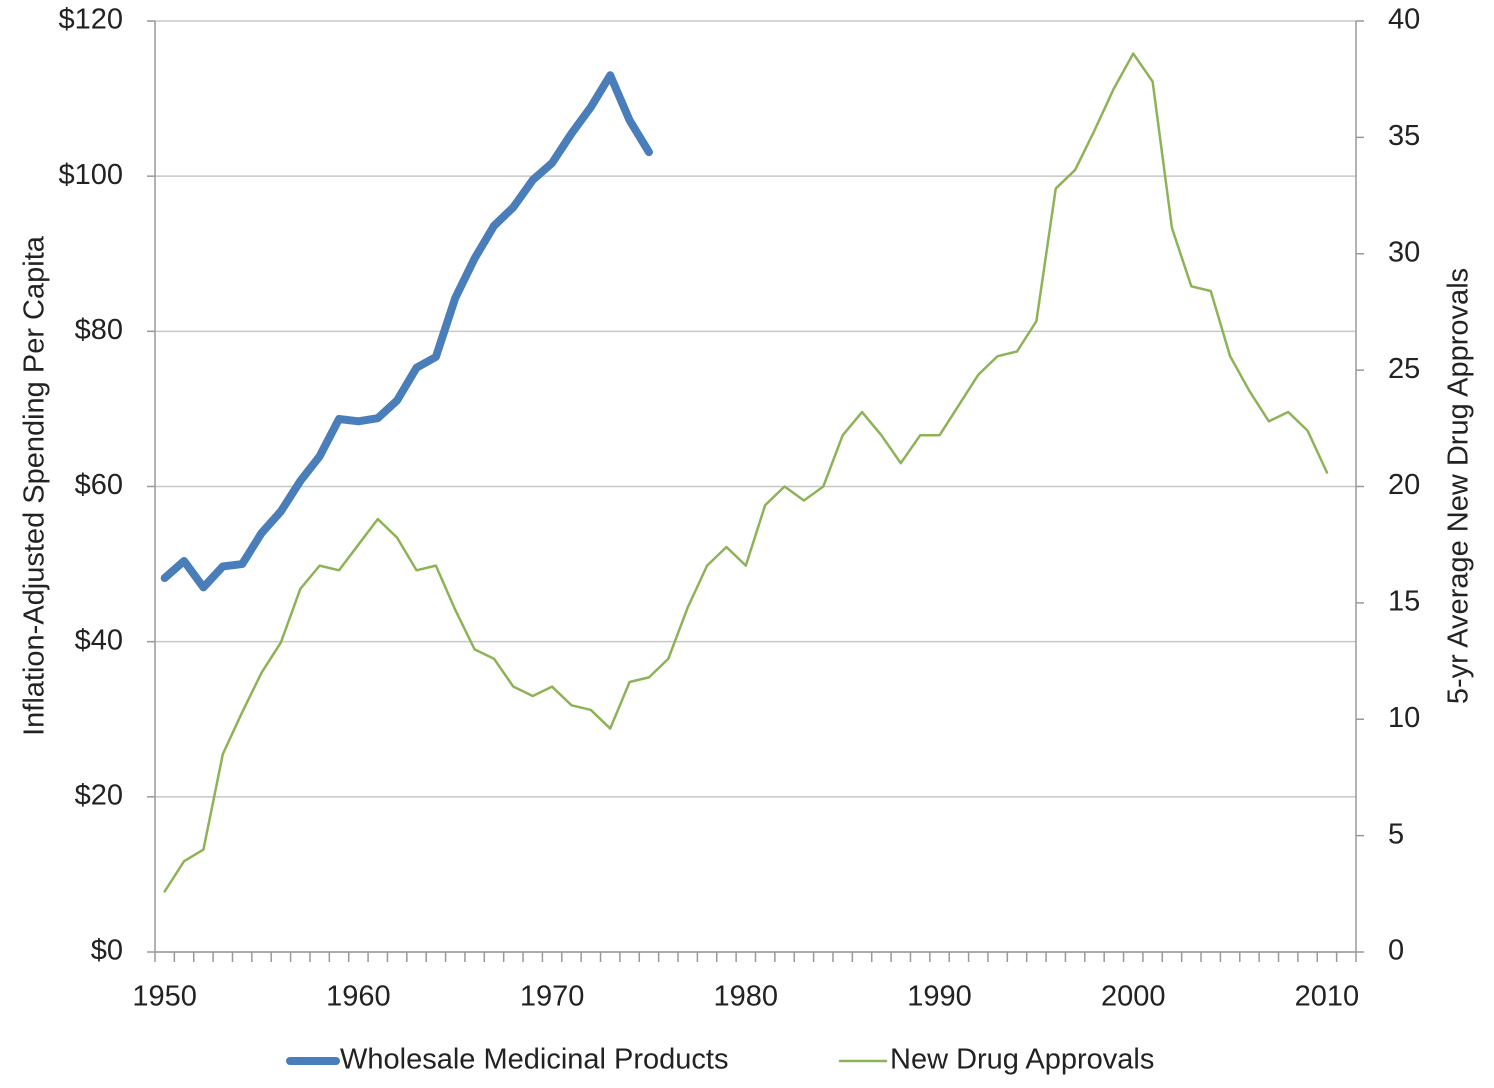 The image size is (1494, 1088). I want to click on legend-label: New Drug Approvals, so click(1022, 1060).